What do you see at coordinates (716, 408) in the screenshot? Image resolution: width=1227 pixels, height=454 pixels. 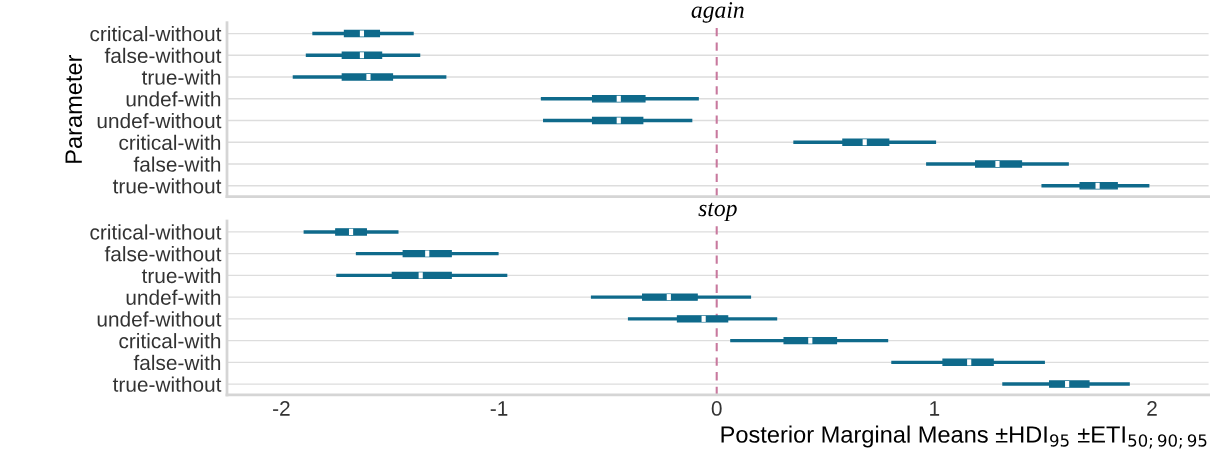 I see `x-tick-label: 0` at bounding box center [716, 408].